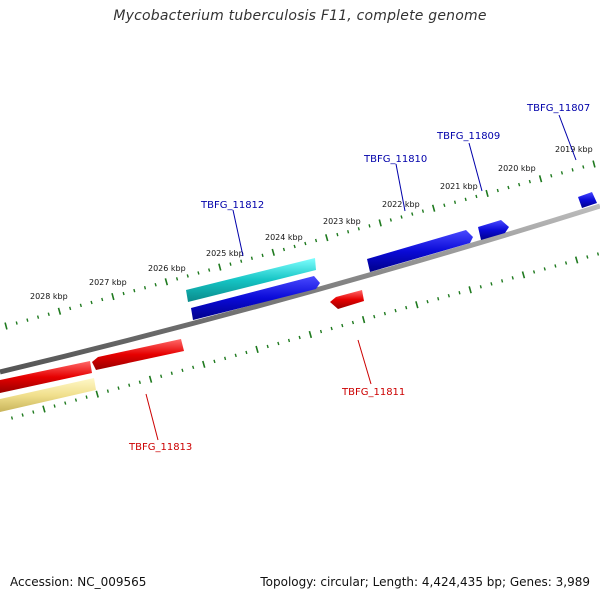 The width and height of the screenshot is (600, 600). I want to click on gene-label-TBFG_11811: TBFG_11811, so click(373, 392).